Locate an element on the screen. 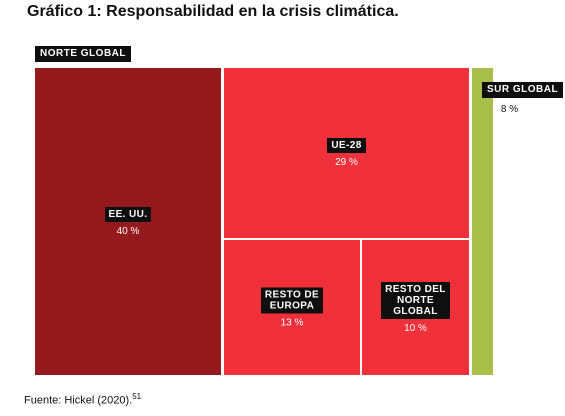 The width and height of the screenshot is (565, 416). tile-rest-of-europe: RESTO DE EUROPA 13 % is located at coordinates (292, 307).